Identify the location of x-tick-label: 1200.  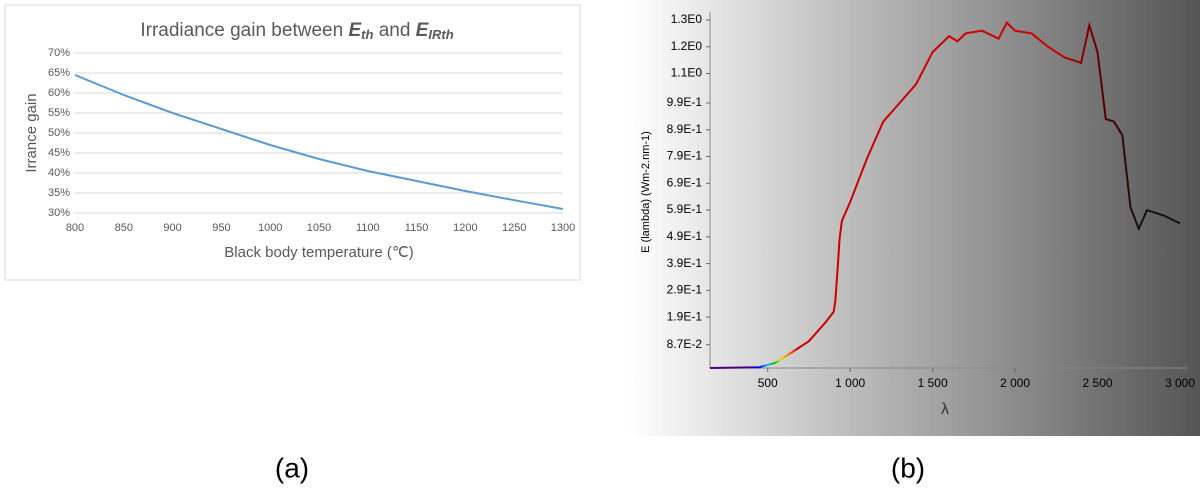
(465, 228).